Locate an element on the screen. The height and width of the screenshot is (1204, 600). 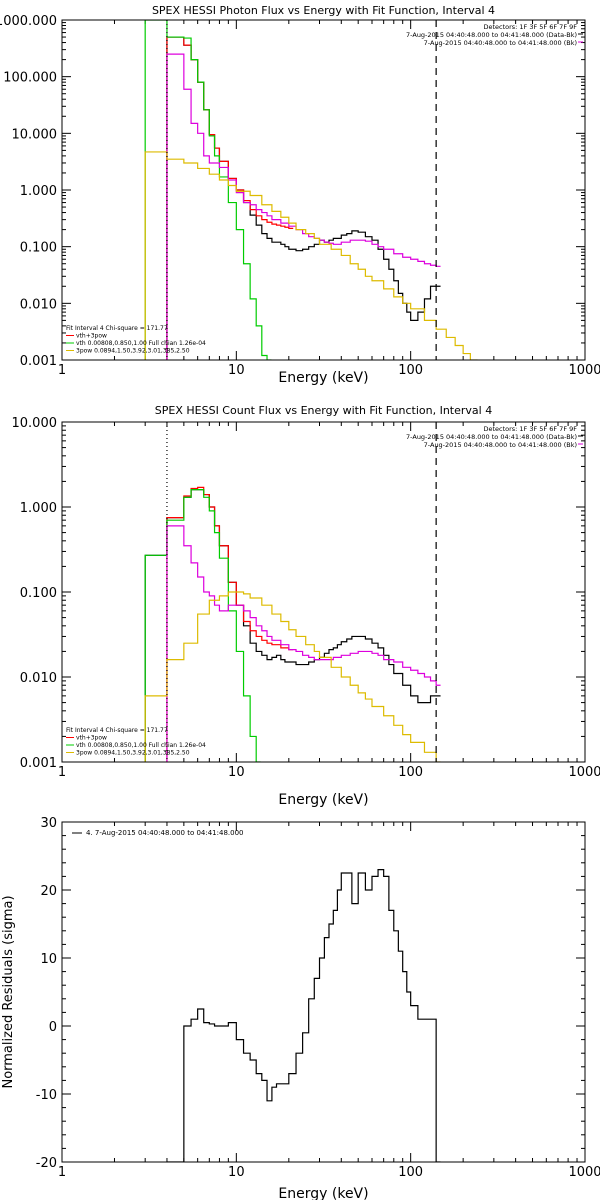
y-tick-label: 10 is located at coordinates (48, 959).